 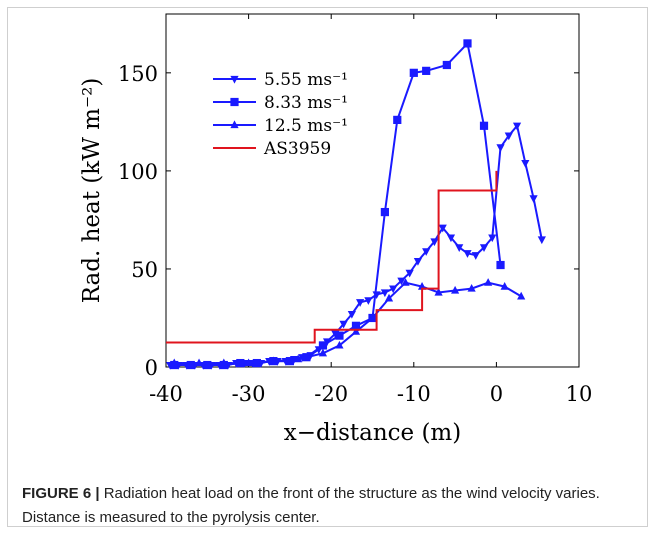 What do you see at coordinates (138, 172) in the screenshot?
I see `y-tick-label: 100` at bounding box center [138, 172].